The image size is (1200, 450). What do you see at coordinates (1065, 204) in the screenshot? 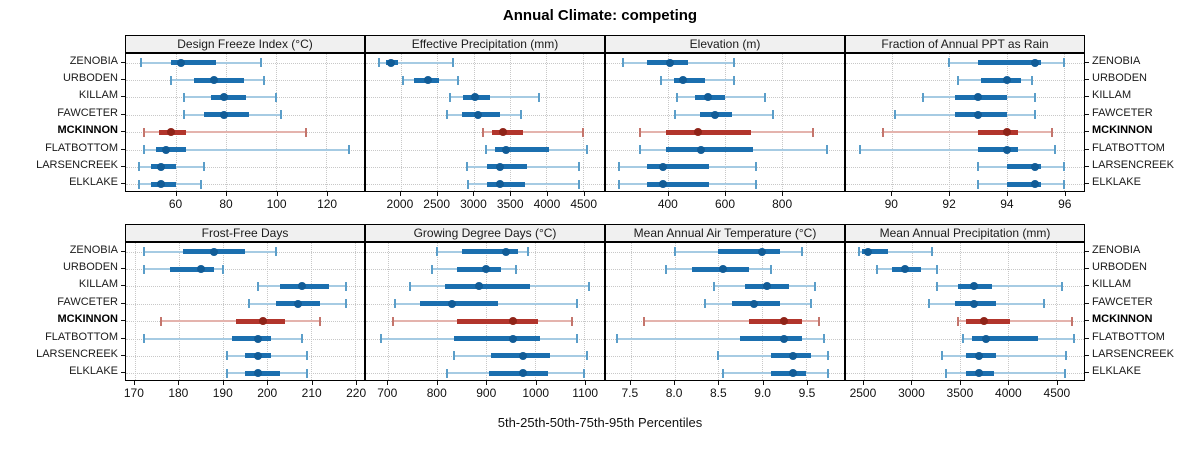
I see `axis-tick-label: 96` at bounding box center [1065, 204].